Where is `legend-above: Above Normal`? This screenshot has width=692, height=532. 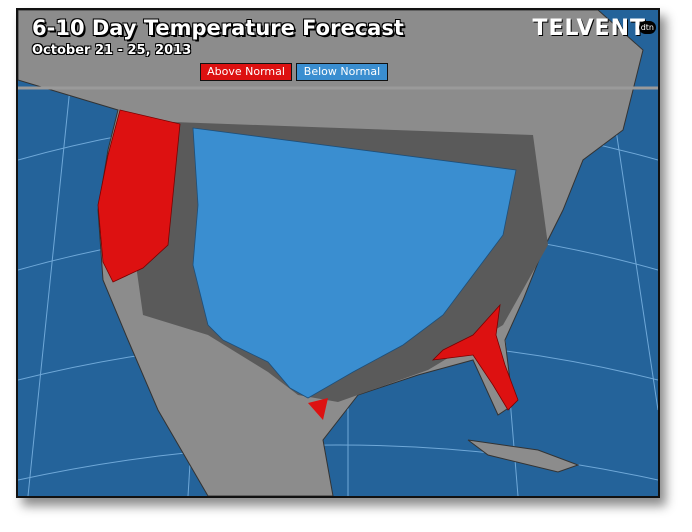
legend-above: Above Normal is located at coordinates (246, 72).